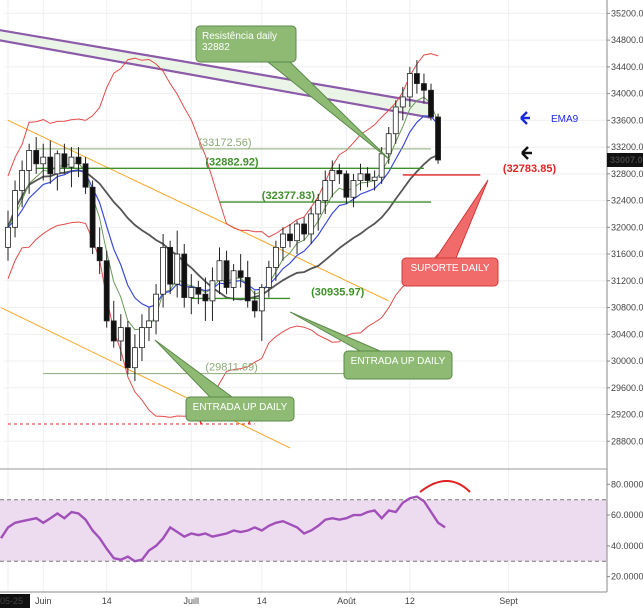  Describe the element at coordinates (627, 94) in the screenshot. I see `price-tick-label: 34000.00` at that location.